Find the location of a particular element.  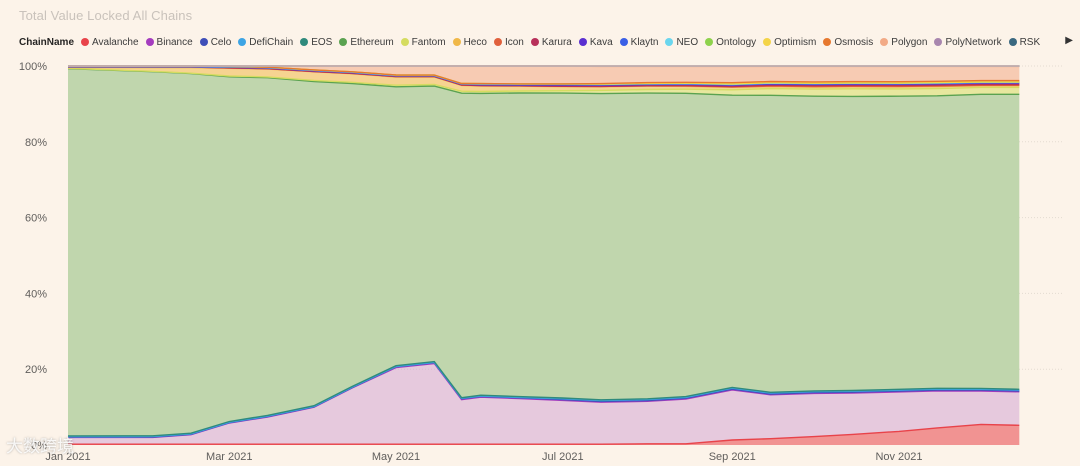

y-tick-label: 60% is located at coordinates (36, 219).